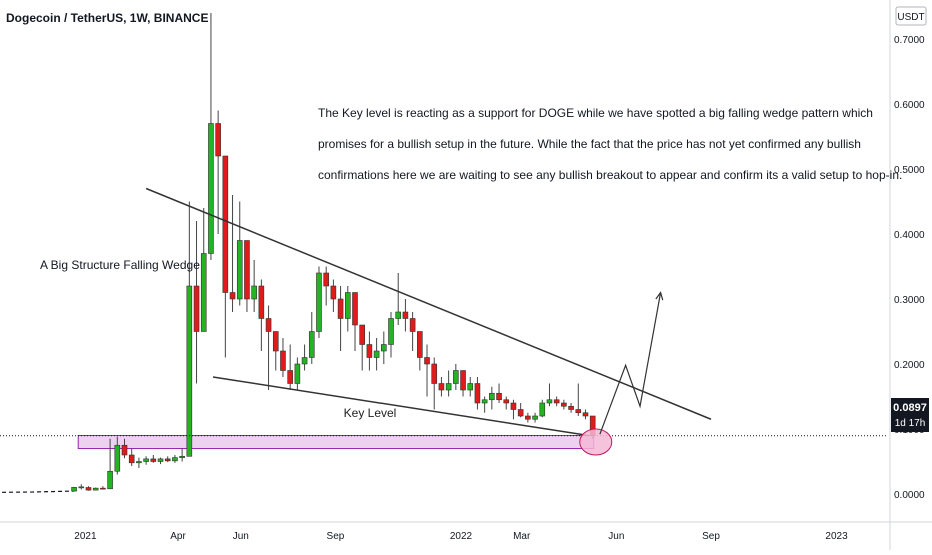  I want to click on x-tick-label: 2023, so click(836, 536).